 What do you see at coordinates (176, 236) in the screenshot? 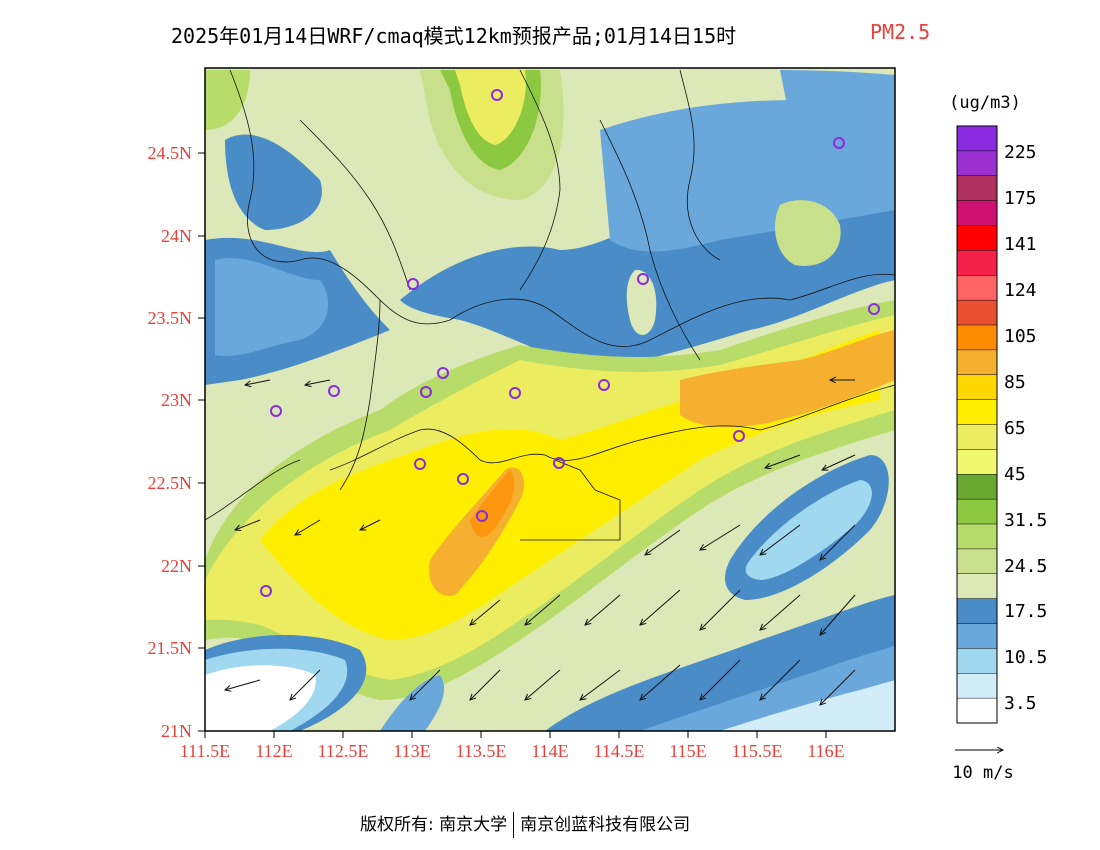
I see `lat-label: 24N` at bounding box center [176, 236].